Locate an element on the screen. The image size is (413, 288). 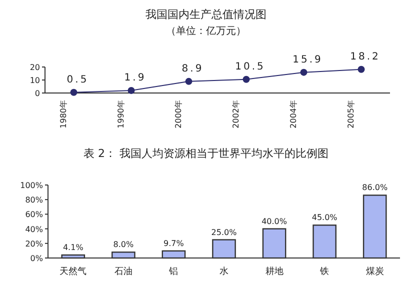
x-tick-label: 2000年 is located at coordinates (178, 114).